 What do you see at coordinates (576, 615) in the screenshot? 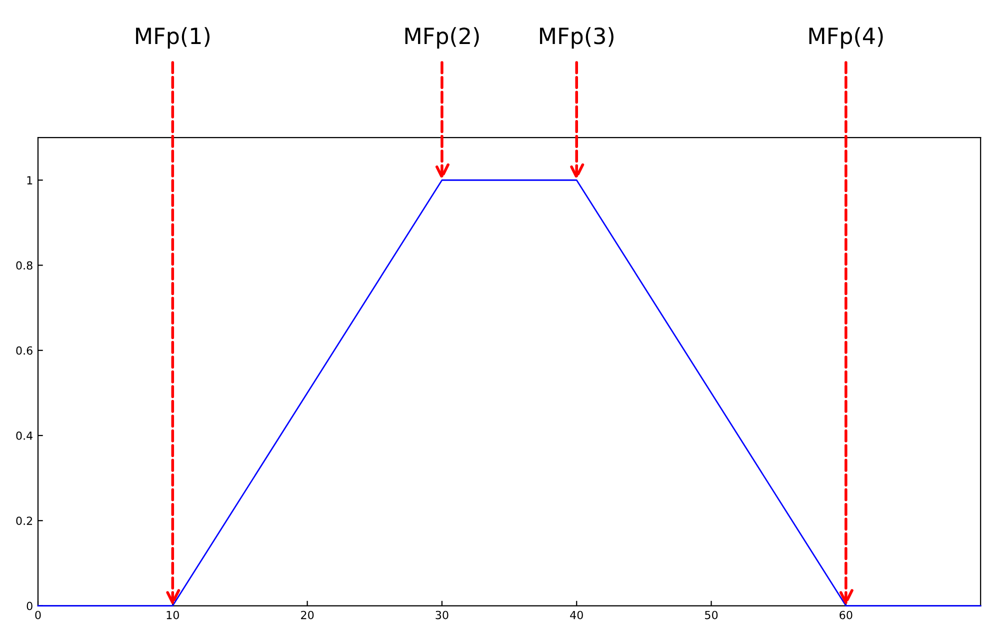
I see `x-tick-label: 40` at bounding box center [576, 615].